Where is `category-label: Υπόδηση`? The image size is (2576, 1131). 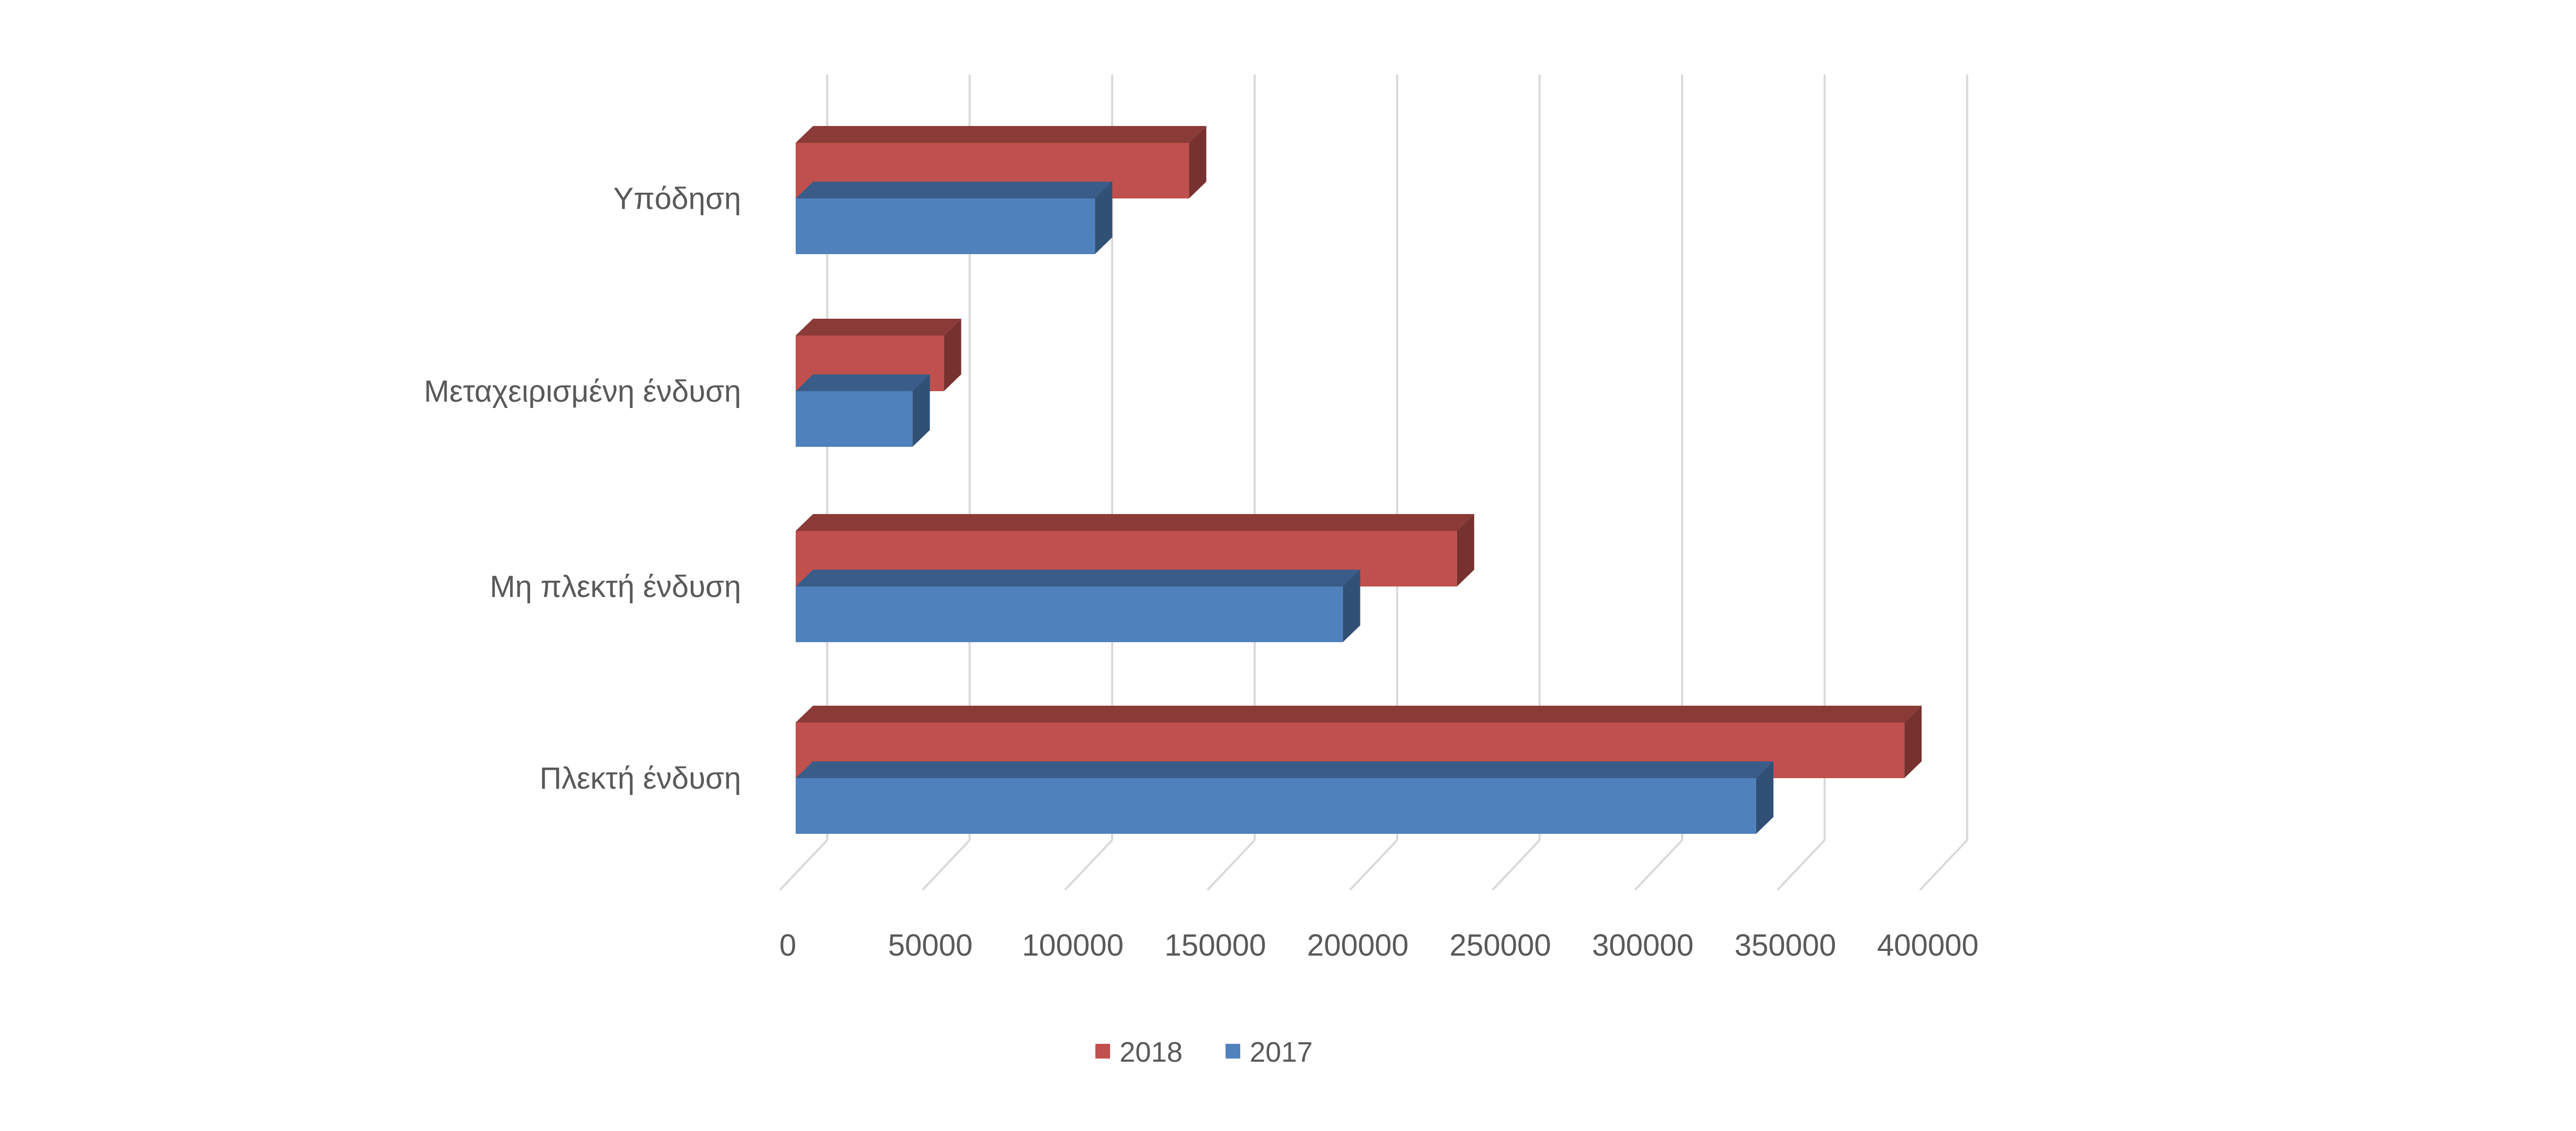
category-label: Υπόδηση is located at coordinates (677, 199).